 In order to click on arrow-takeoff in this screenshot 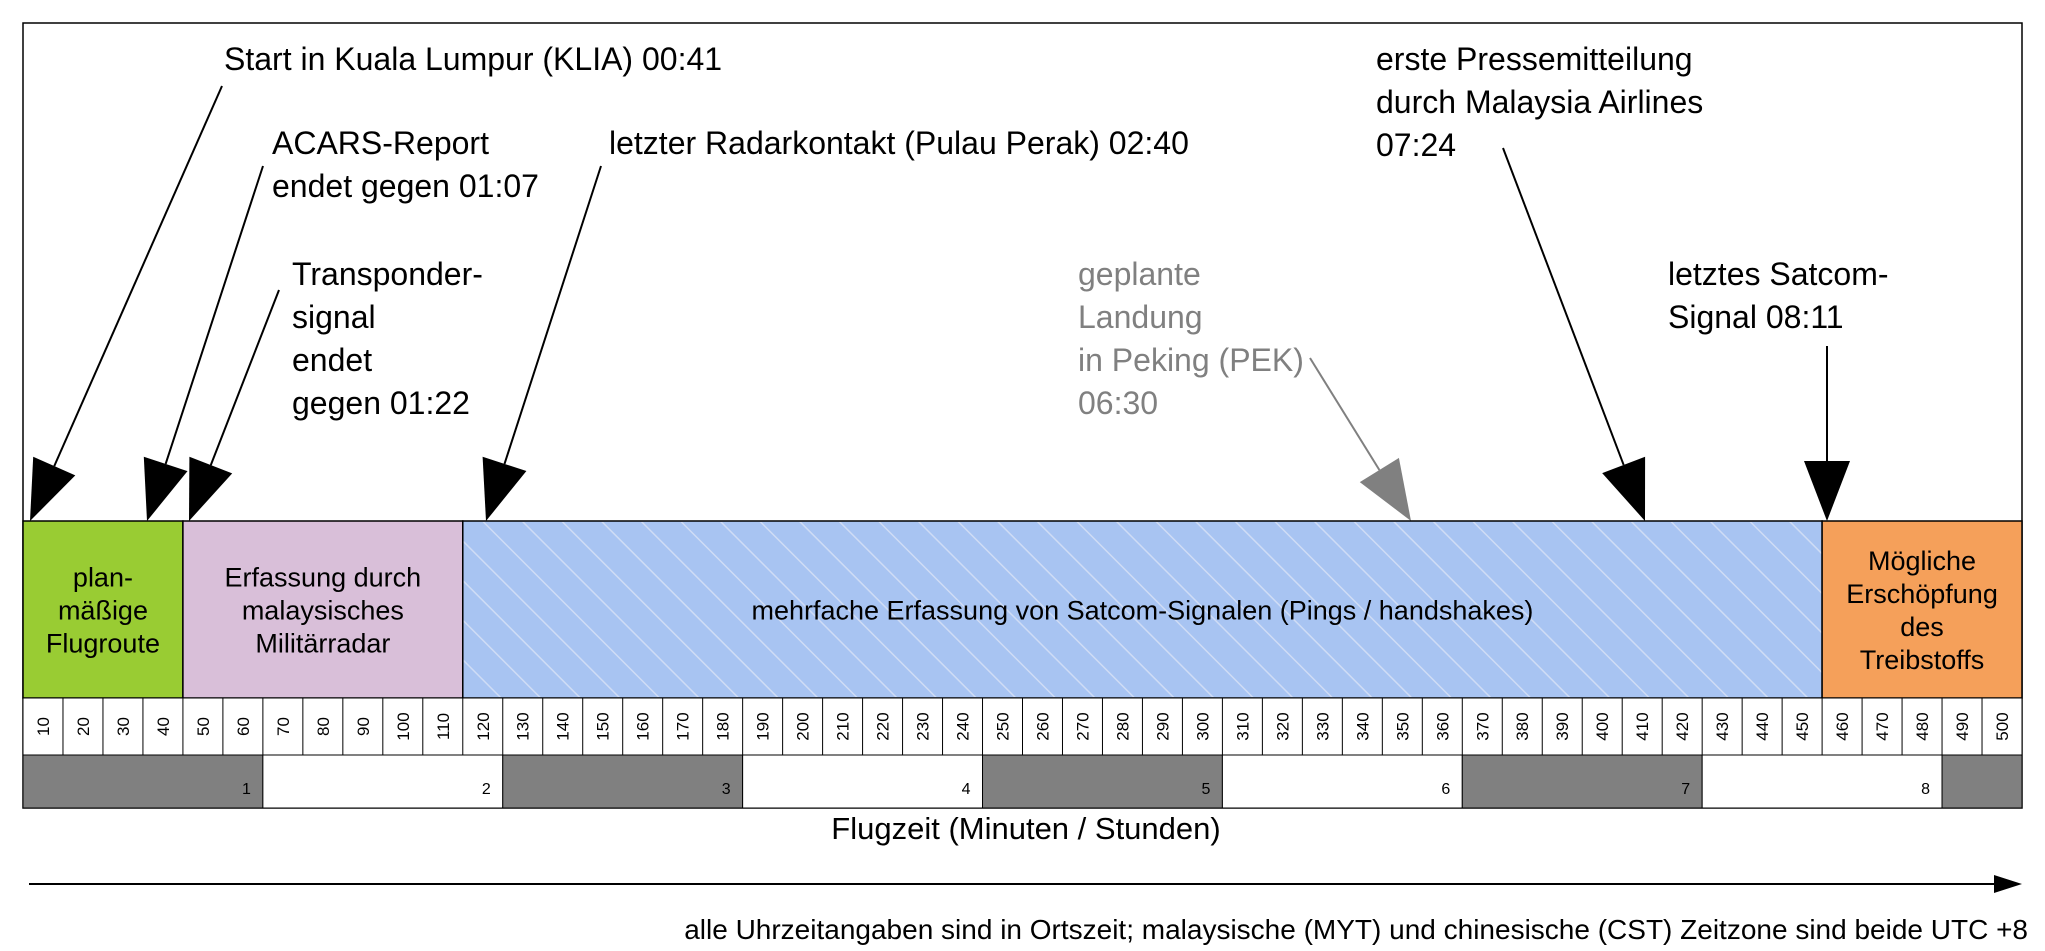, I will do `click(126, 303)`.